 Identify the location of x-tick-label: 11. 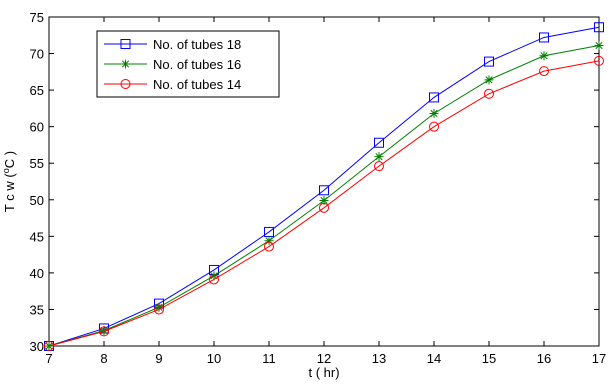
(269, 358).